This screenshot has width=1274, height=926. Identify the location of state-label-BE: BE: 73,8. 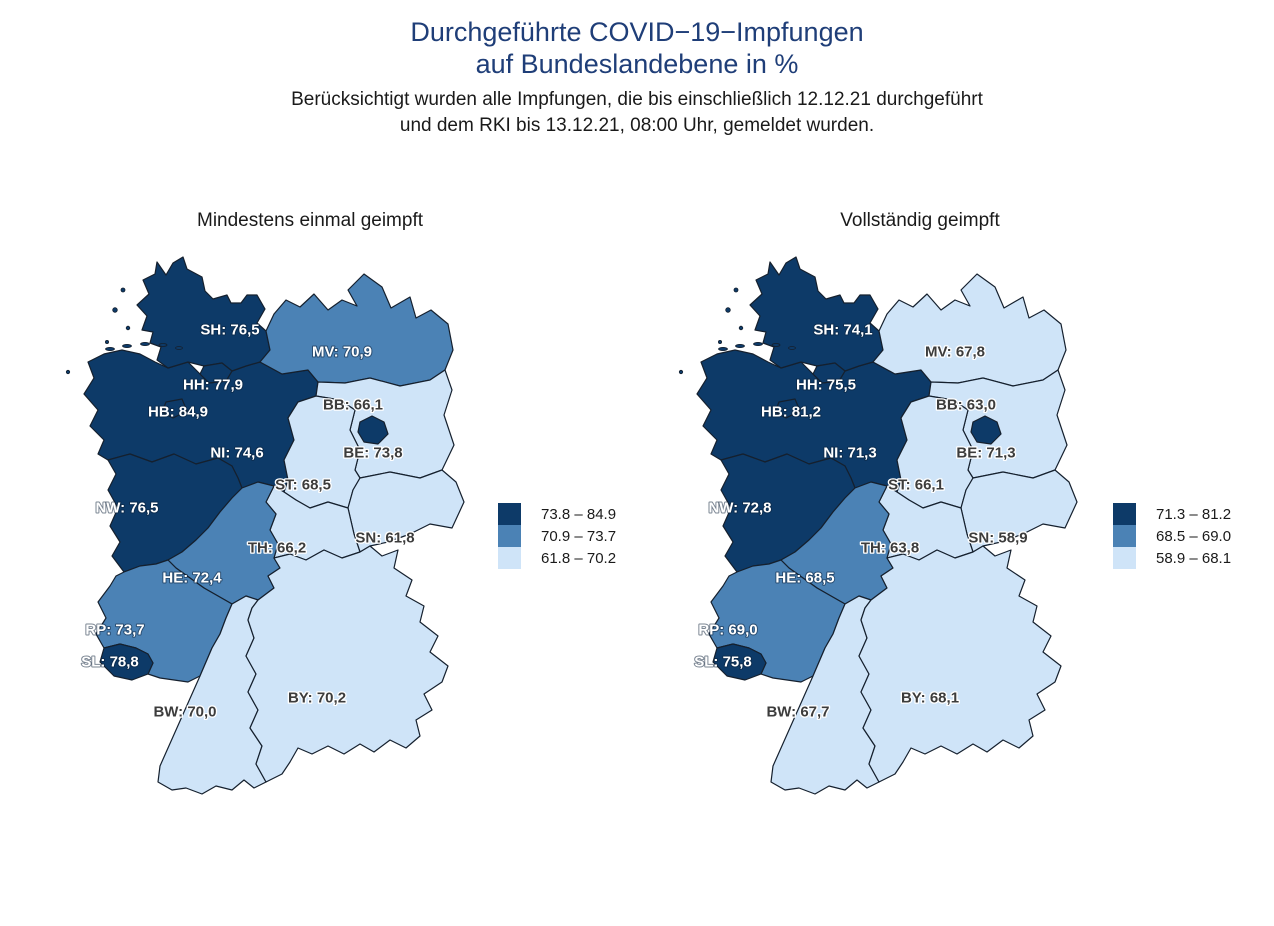
(372, 453).